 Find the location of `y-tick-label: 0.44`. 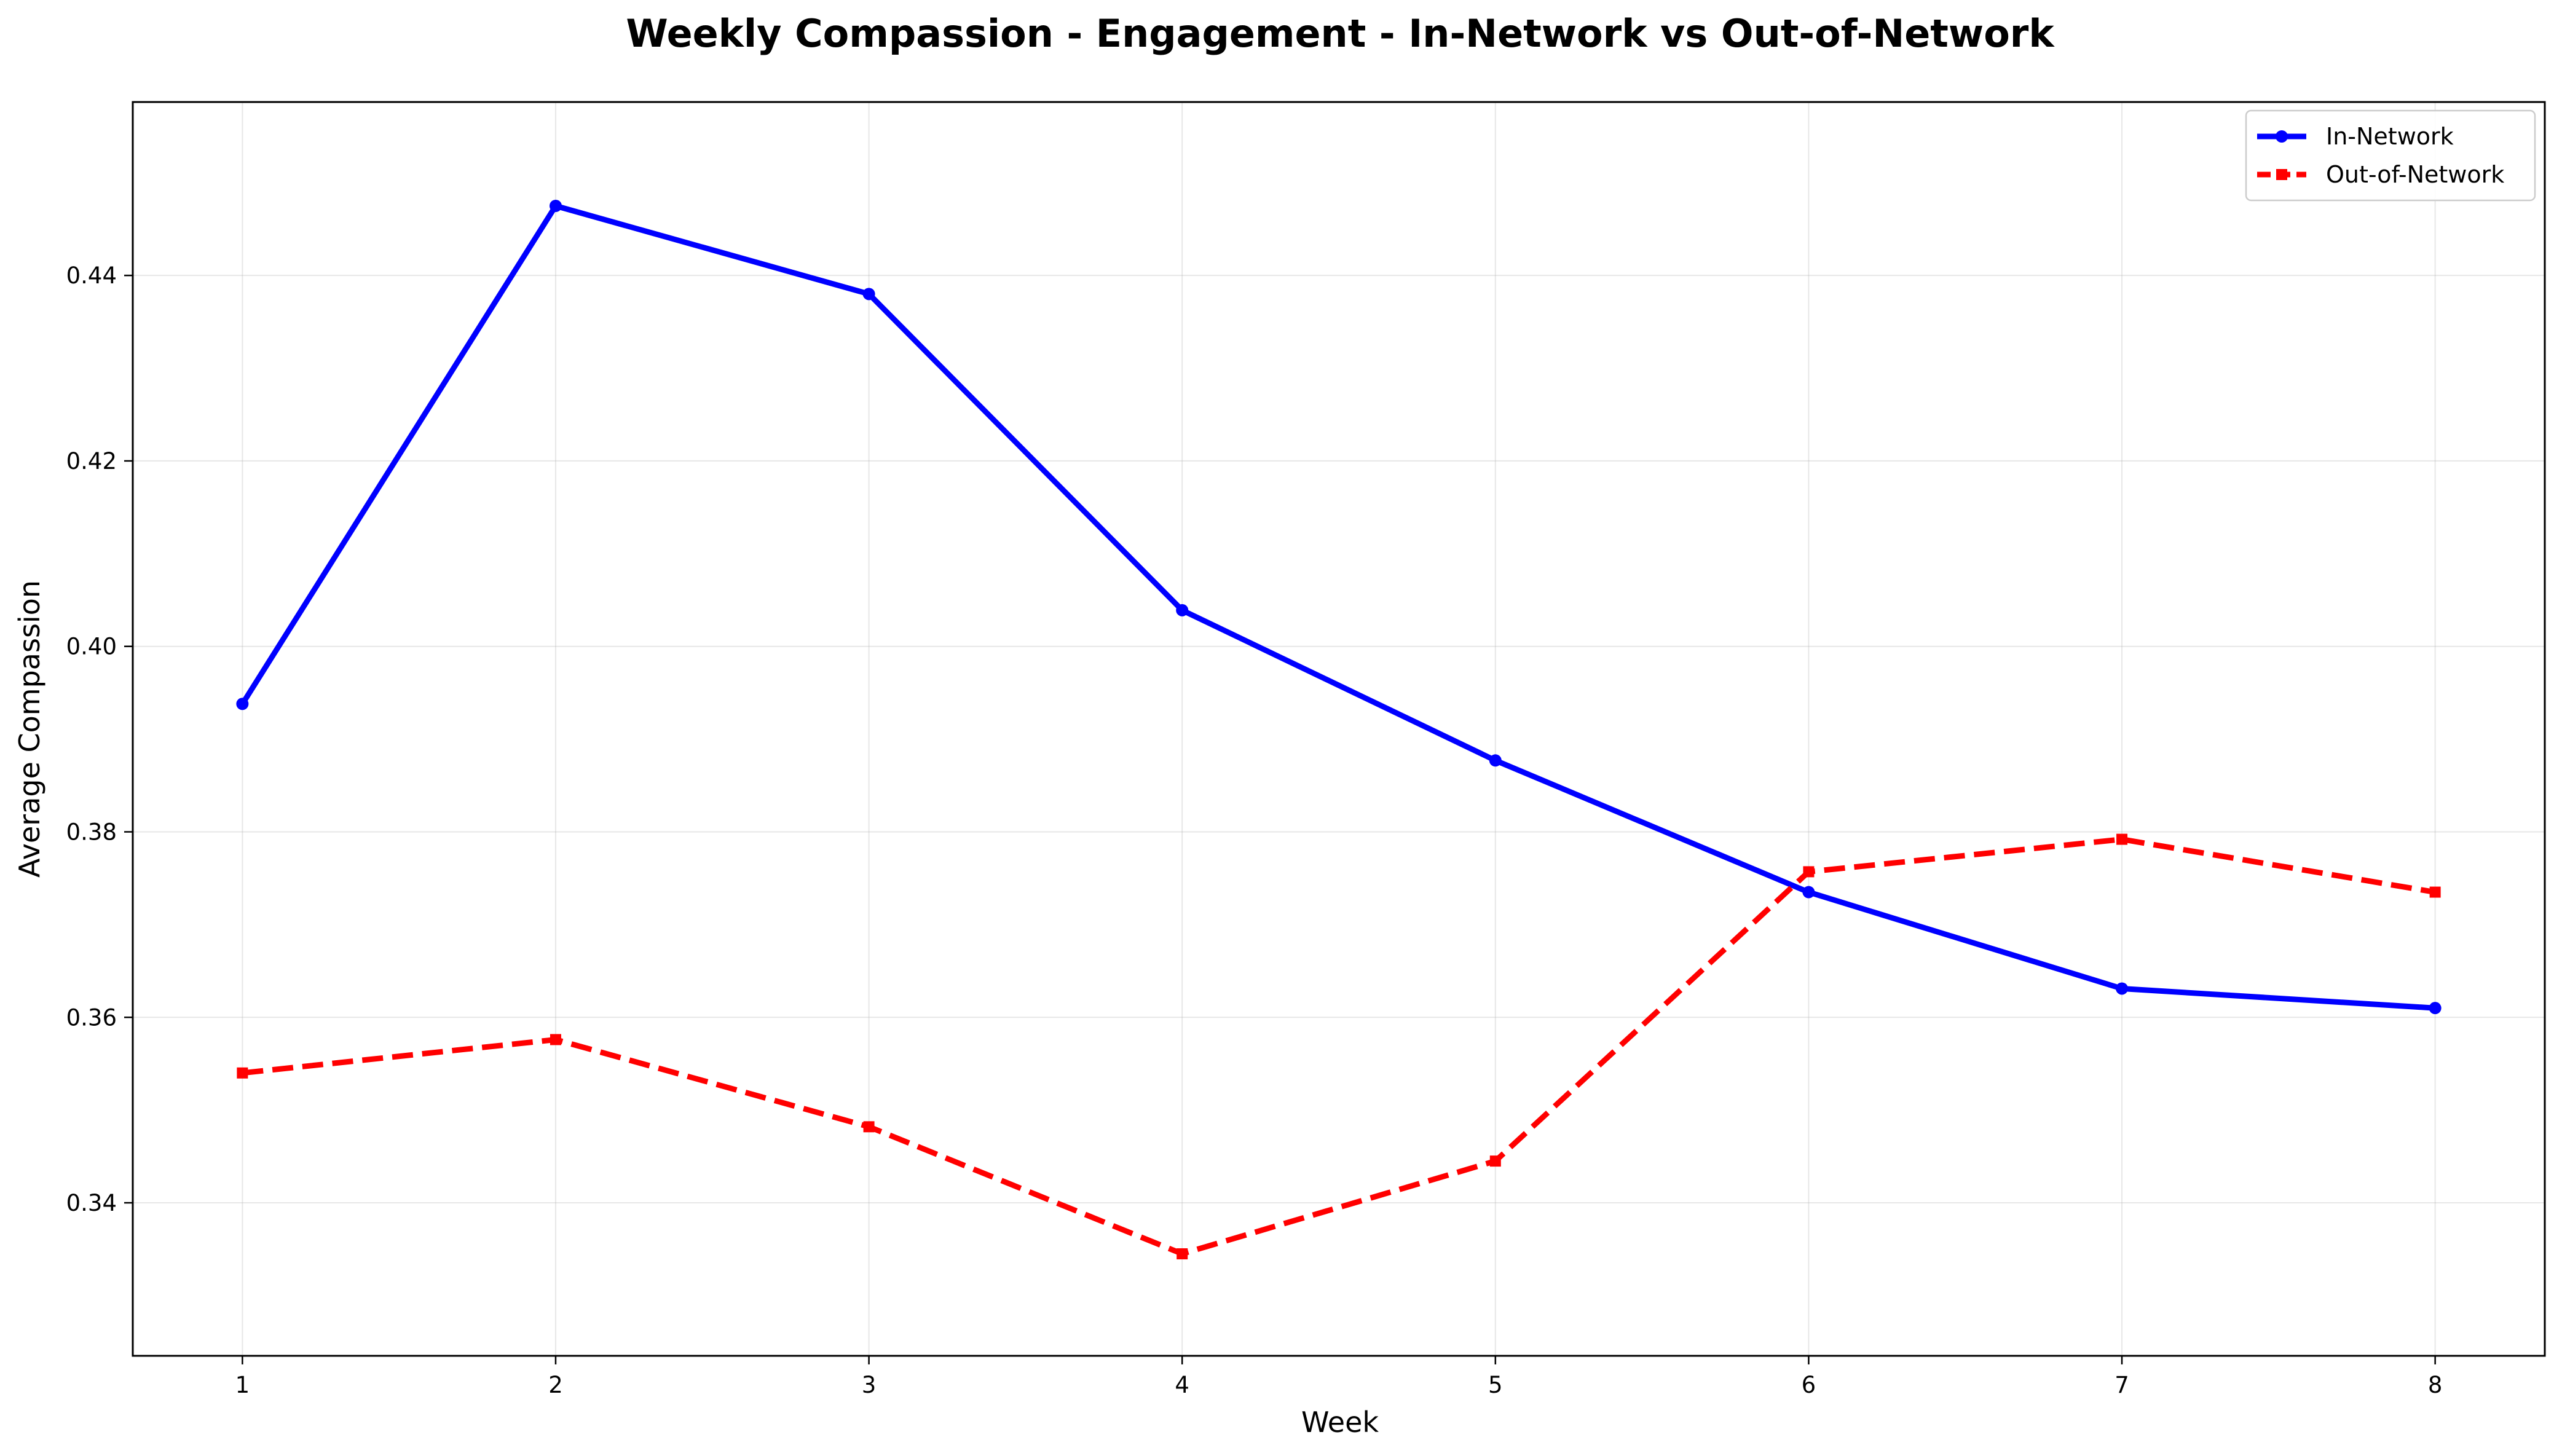

y-tick-label: 0.44 is located at coordinates (91, 275).